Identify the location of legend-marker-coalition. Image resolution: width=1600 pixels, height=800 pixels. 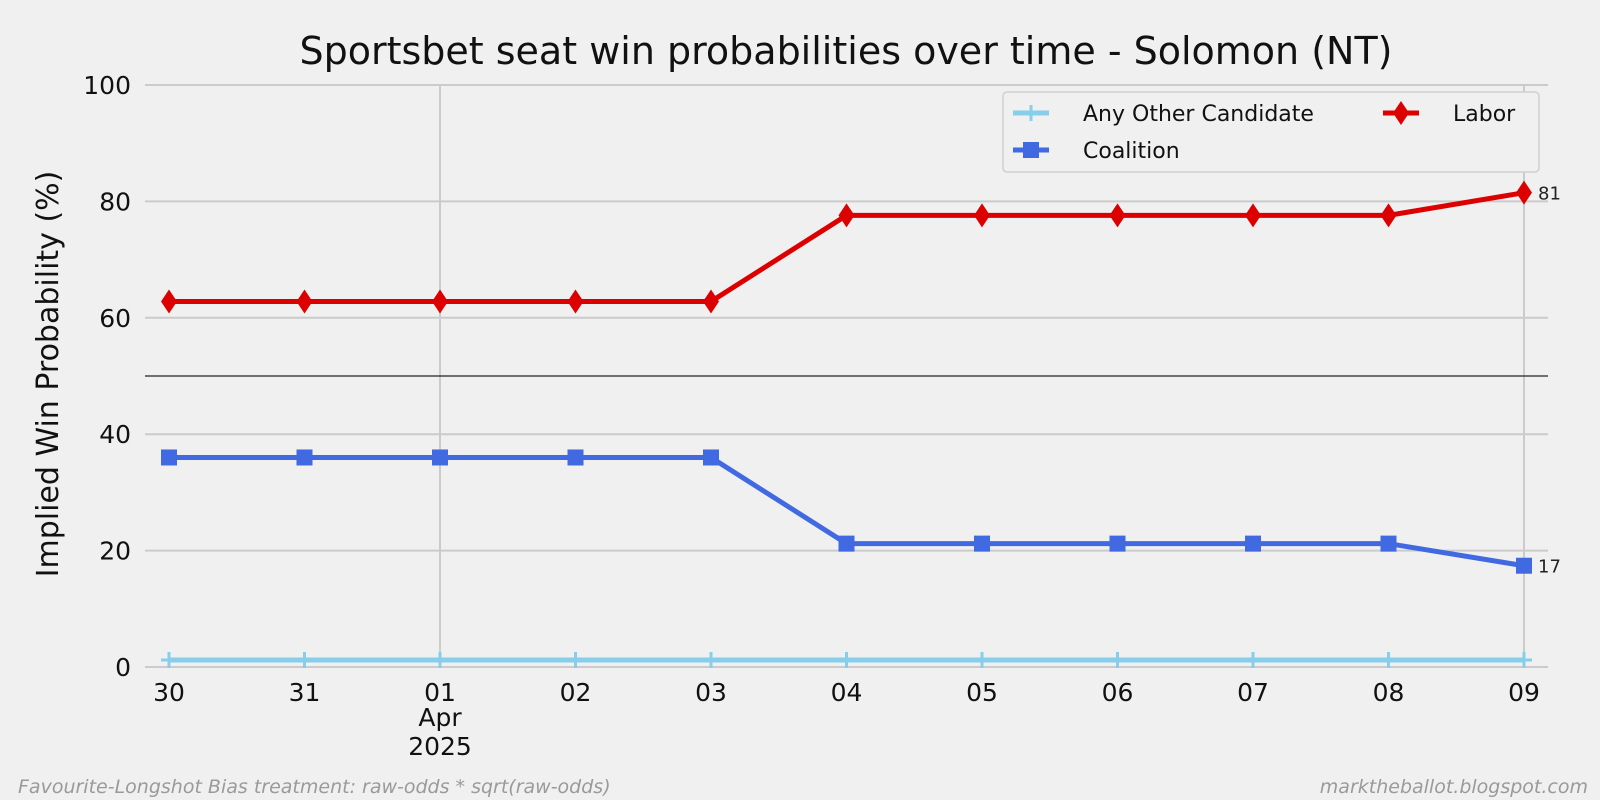
(1031, 150).